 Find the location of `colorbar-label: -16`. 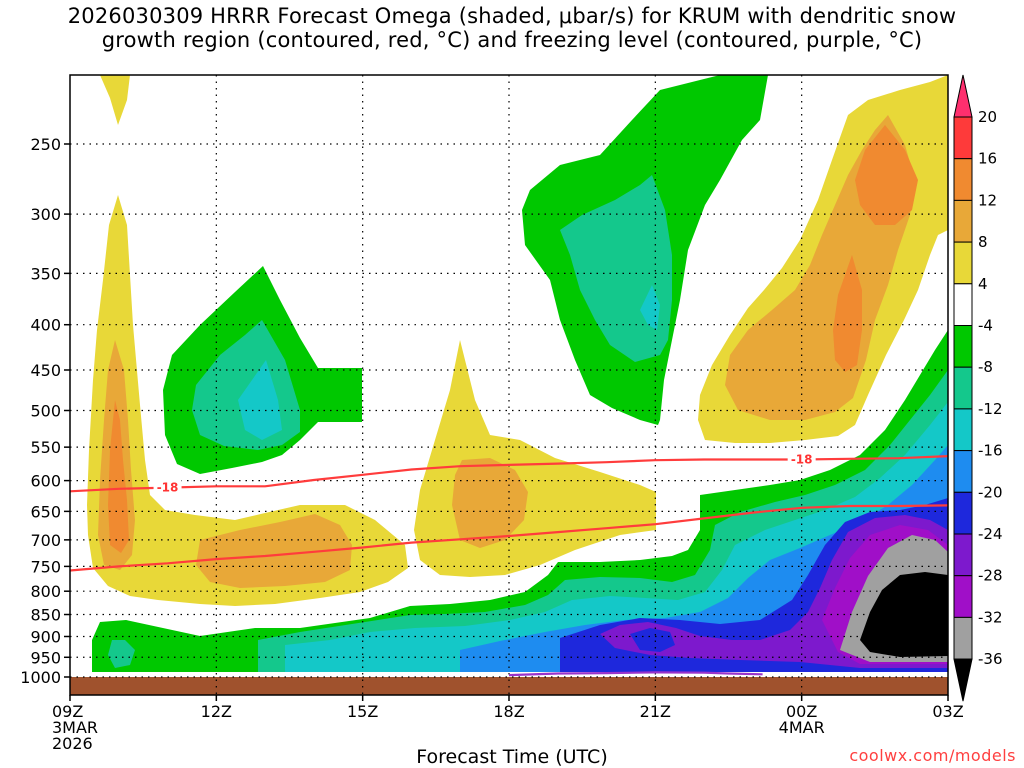

colorbar-label: -16 is located at coordinates (990, 451).